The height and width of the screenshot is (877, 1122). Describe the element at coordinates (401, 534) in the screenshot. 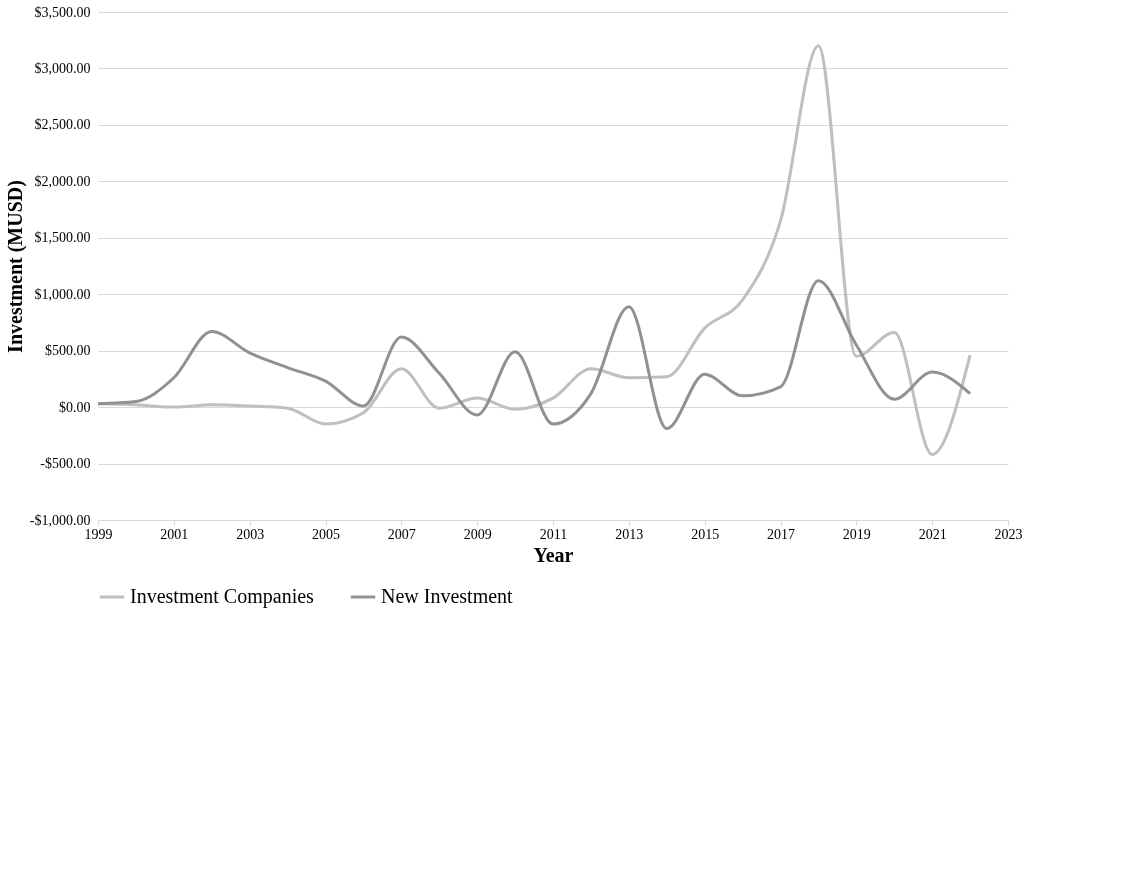

I see `x-tick-label: 2007` at that location.